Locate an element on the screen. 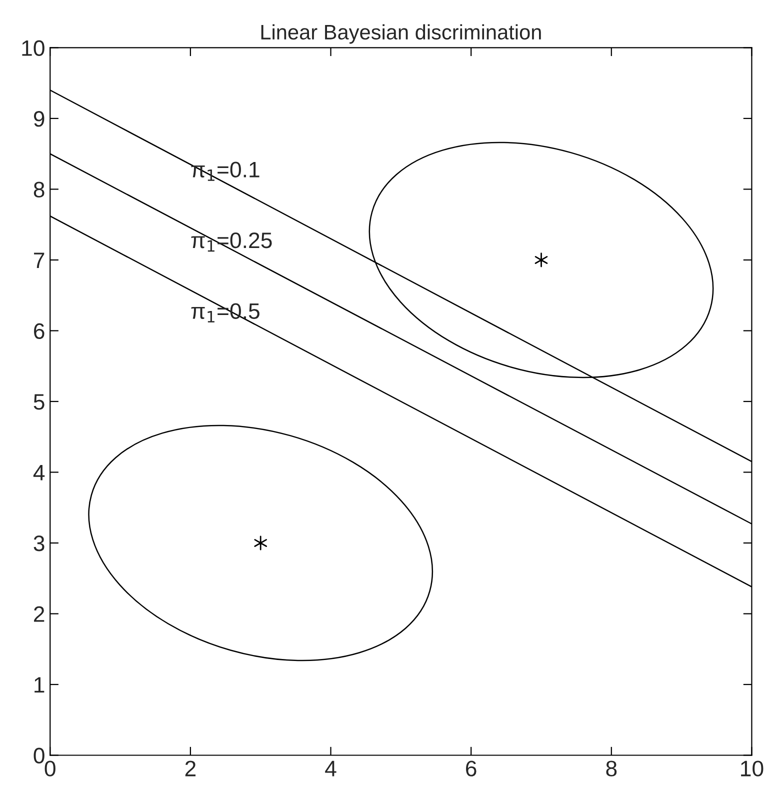 The height and width of the screenshot is (795, 771). y-tick-label: 0 is located at coordinates (39, 756).